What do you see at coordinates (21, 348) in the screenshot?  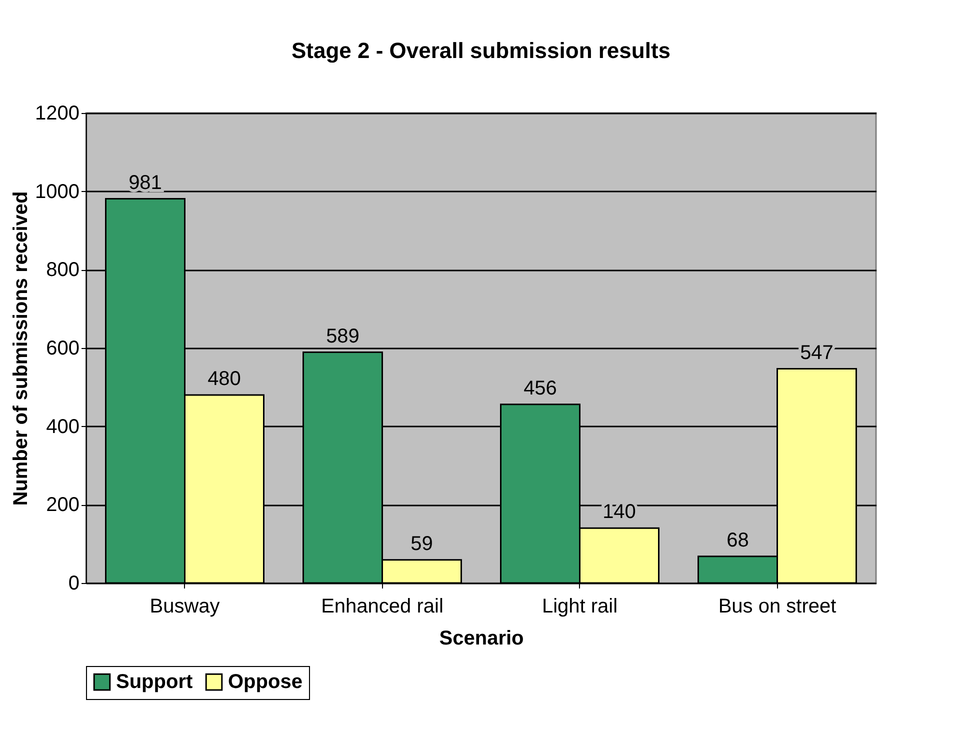 I see `y-axis-title: Number of submissions received` at bounding box center [21, 348].